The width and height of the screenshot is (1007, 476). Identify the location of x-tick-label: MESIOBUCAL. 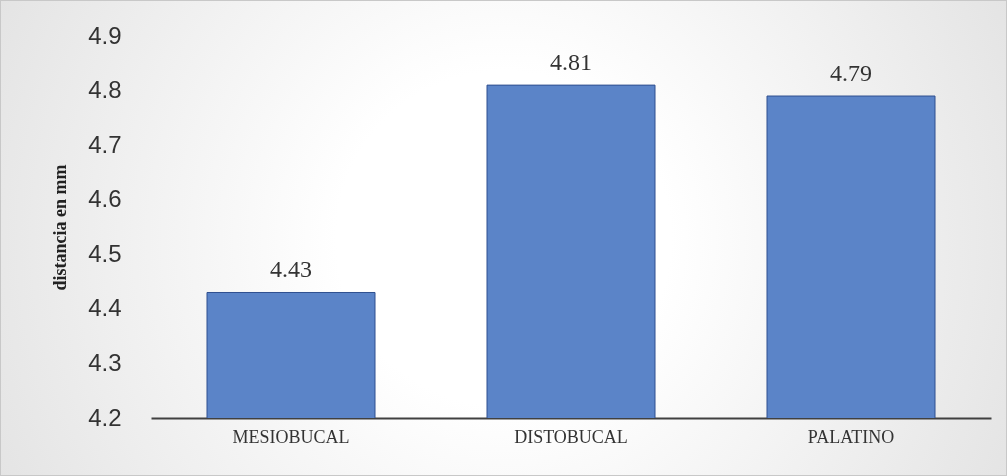
(291, 436).